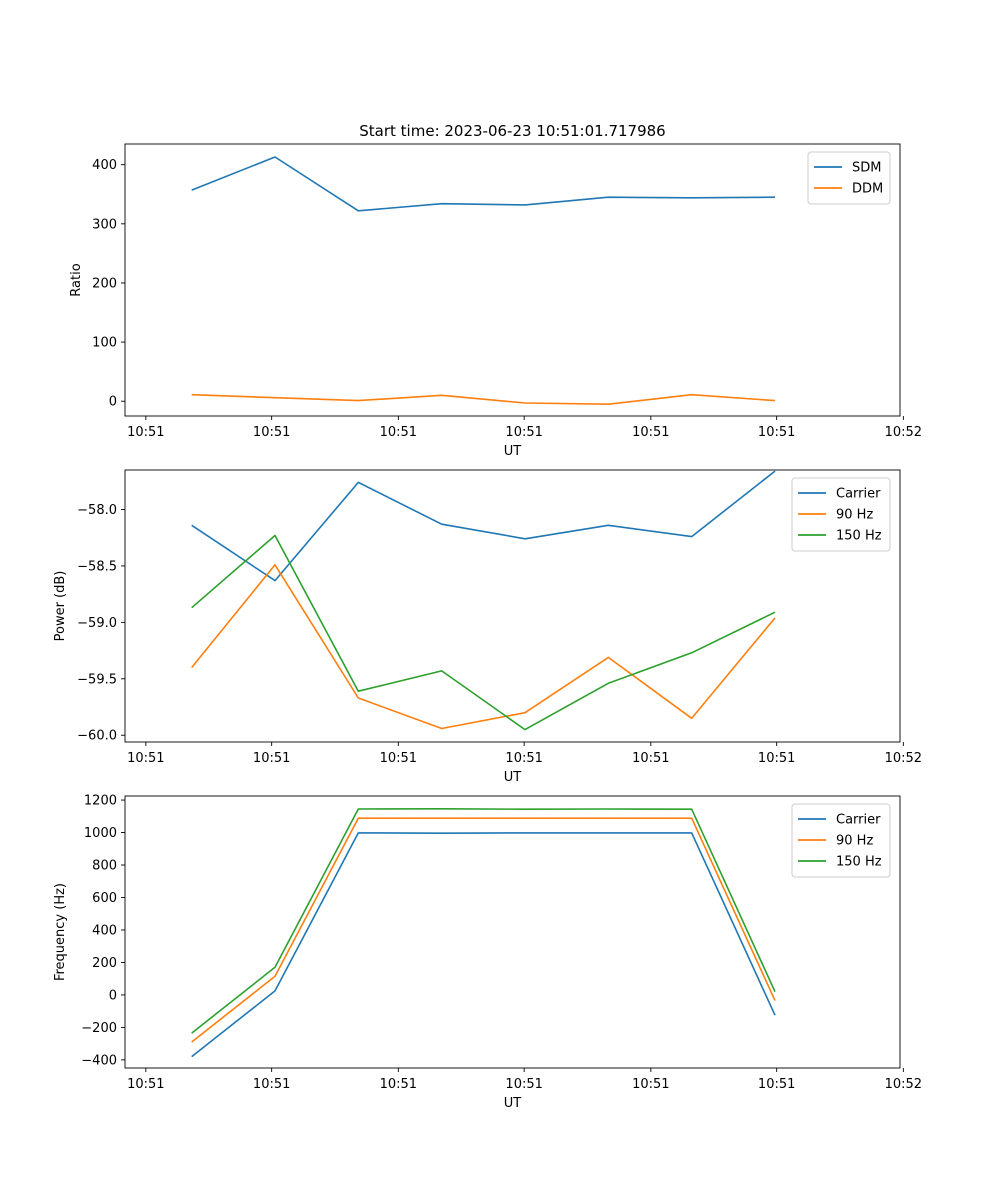 The width and height of the screenshot is (1000, 1200). What do you see at coordinates (483, 184) in the screenshot?
I see `series-line-sdm` at bounding box center [483, 184].